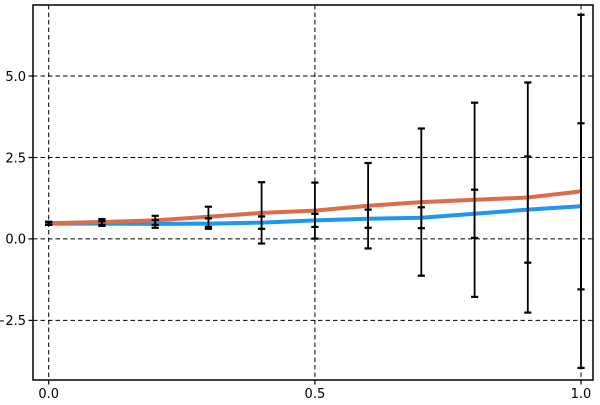 This screenshot has width=600, height=405. I want to click on x-axis-tick-label: 0.5, so click(315, 393).